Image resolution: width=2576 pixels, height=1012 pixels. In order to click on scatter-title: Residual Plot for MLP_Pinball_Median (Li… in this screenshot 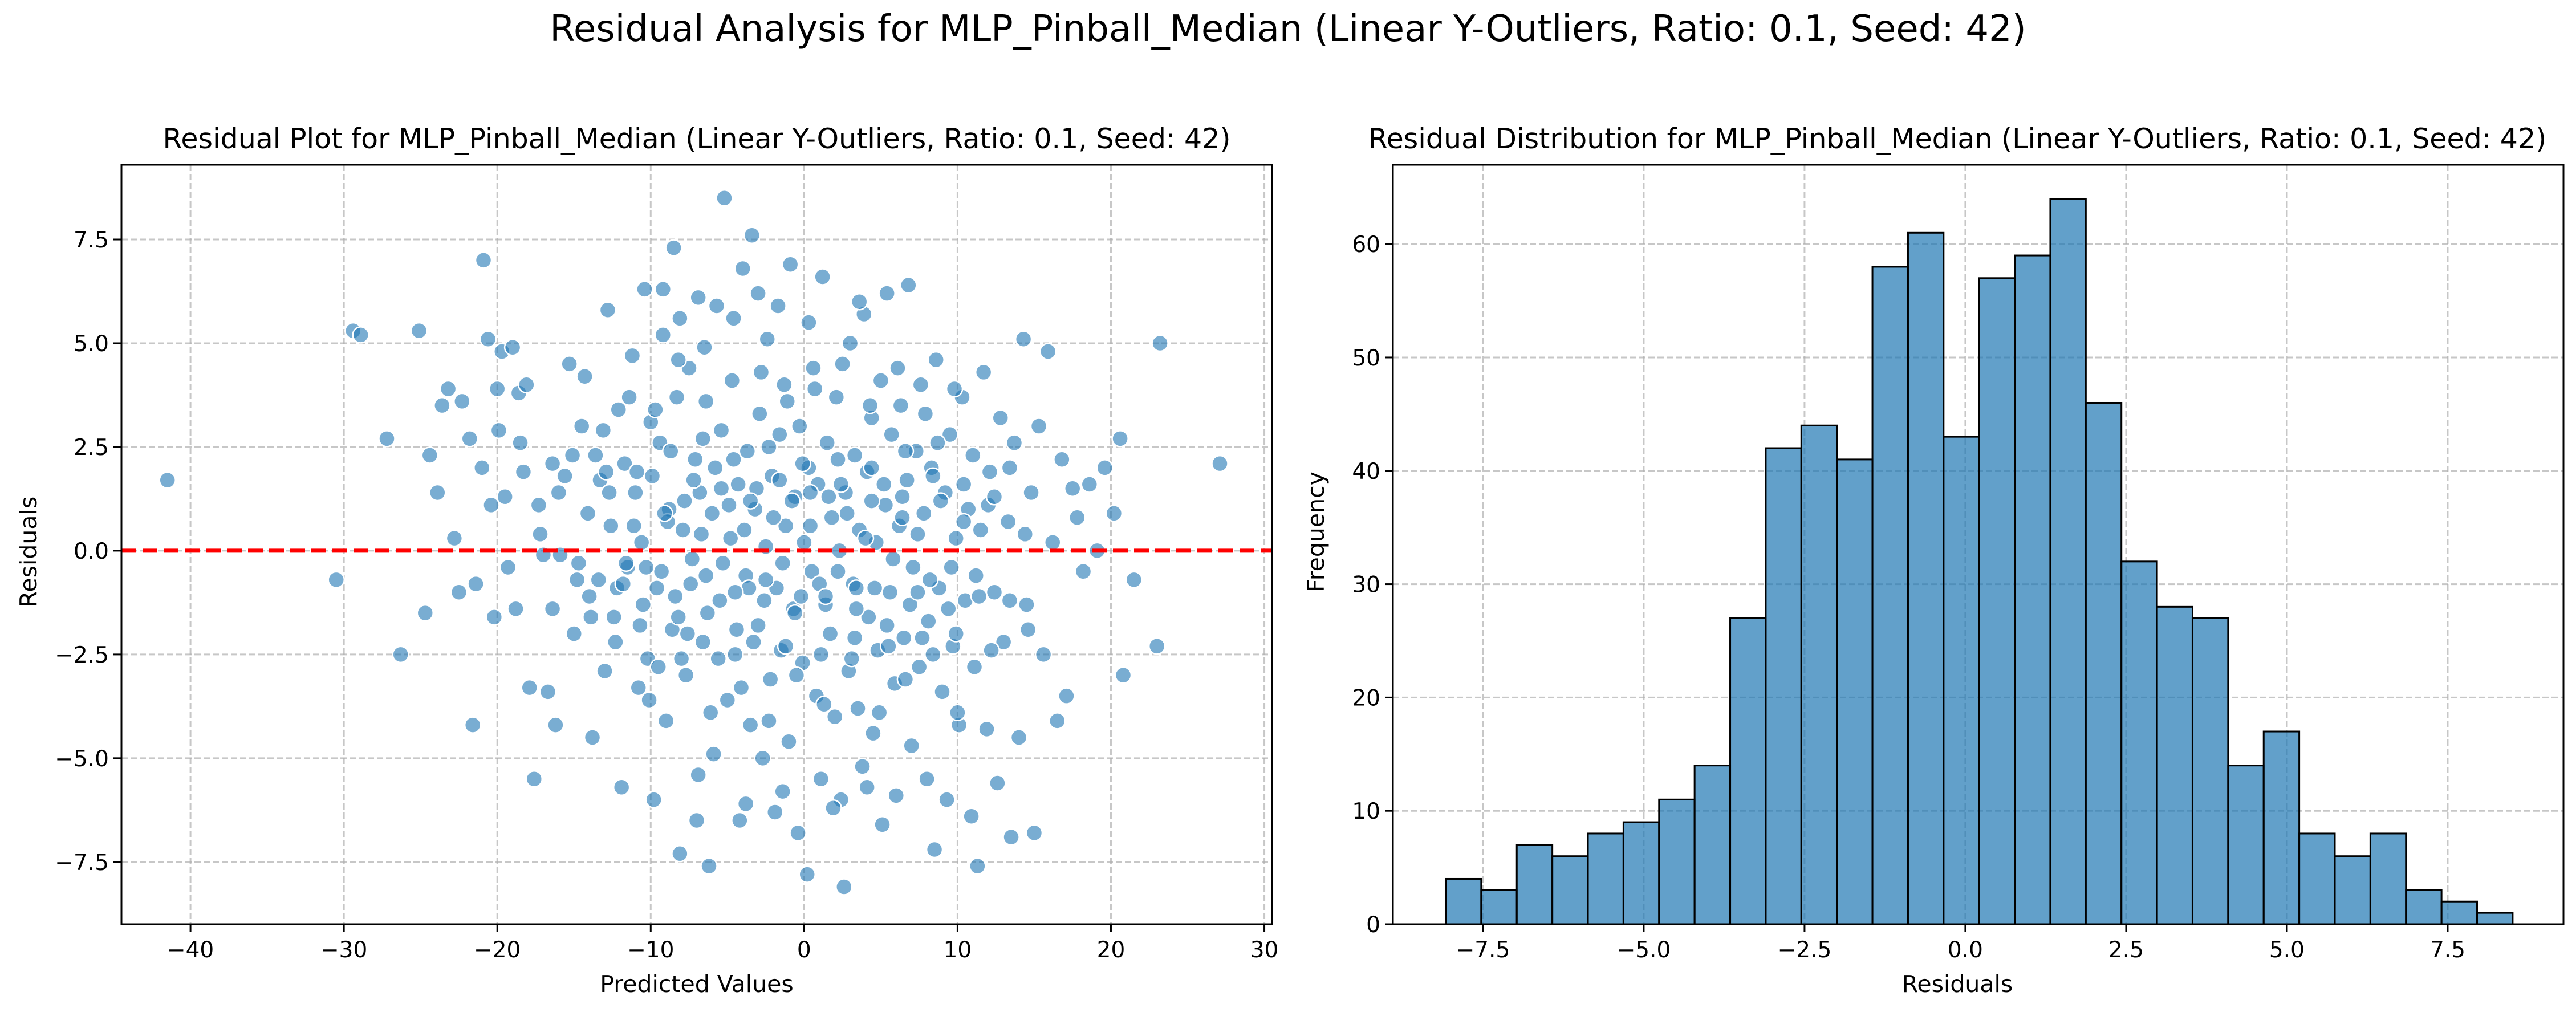, I will do `click(696, 139)`.